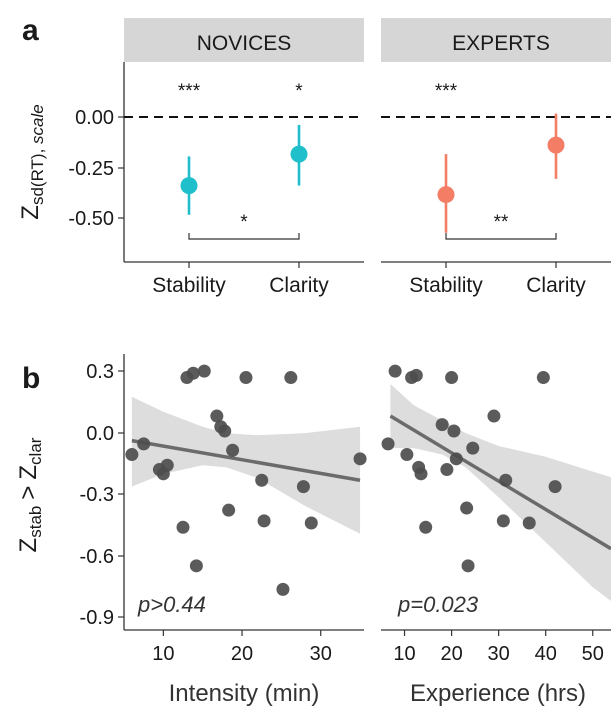 Image resolution: width=611 pixels, height=706 pixels. I want to click on y-title-z: Z, so click(30, 212).